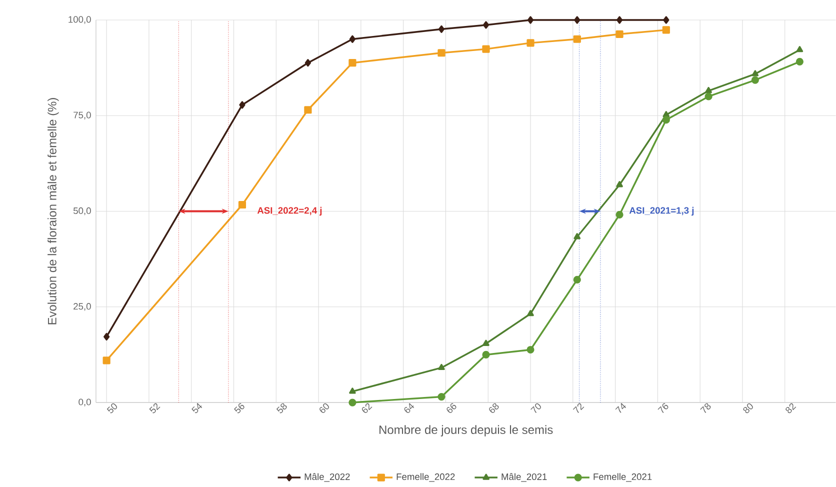  What do you see at coordinates (197, 407) in the screenshot?
I see `x-tick-label: 54` at bounding box center [197, 407].